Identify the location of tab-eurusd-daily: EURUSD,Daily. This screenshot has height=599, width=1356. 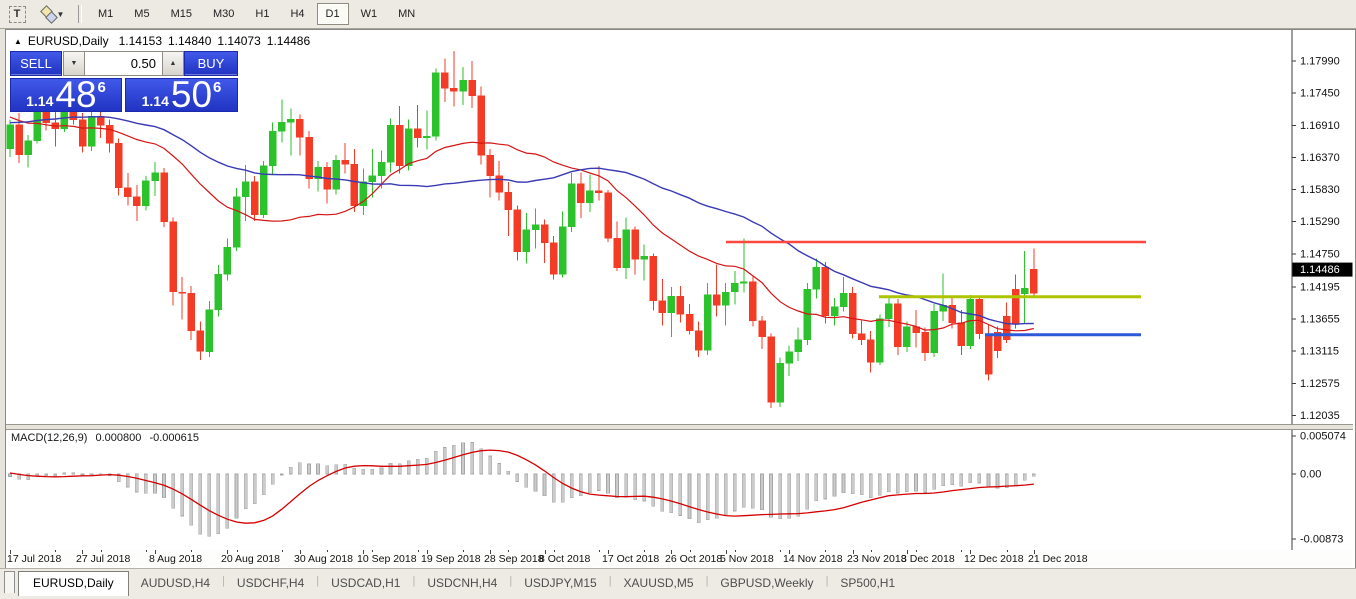
(73, 583).